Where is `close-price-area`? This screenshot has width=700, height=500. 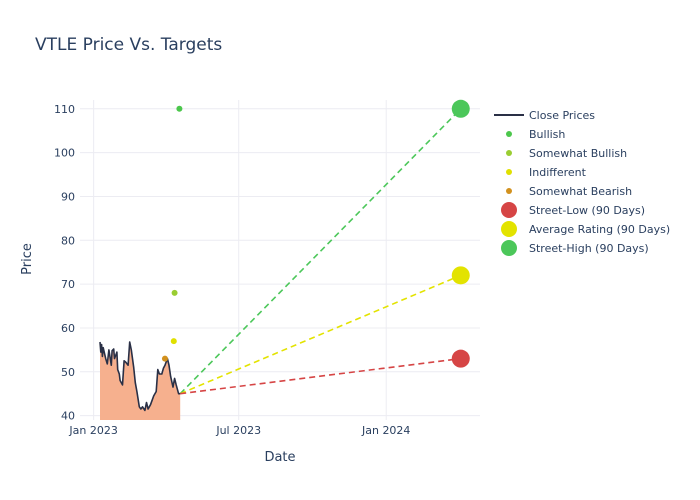 close-price-area is located at coordinates (140, 381).